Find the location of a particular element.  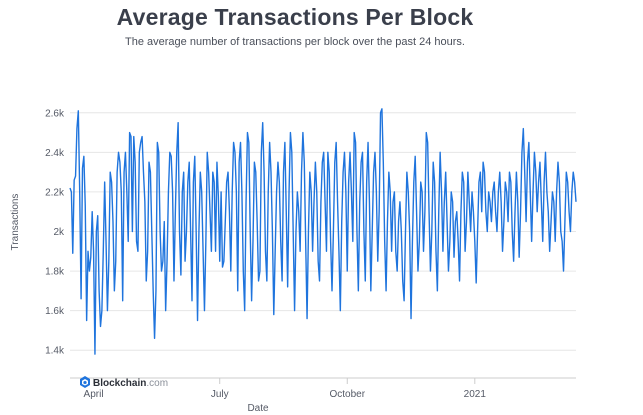

watermark-suffix: .com is located at coordinates (157, 383).